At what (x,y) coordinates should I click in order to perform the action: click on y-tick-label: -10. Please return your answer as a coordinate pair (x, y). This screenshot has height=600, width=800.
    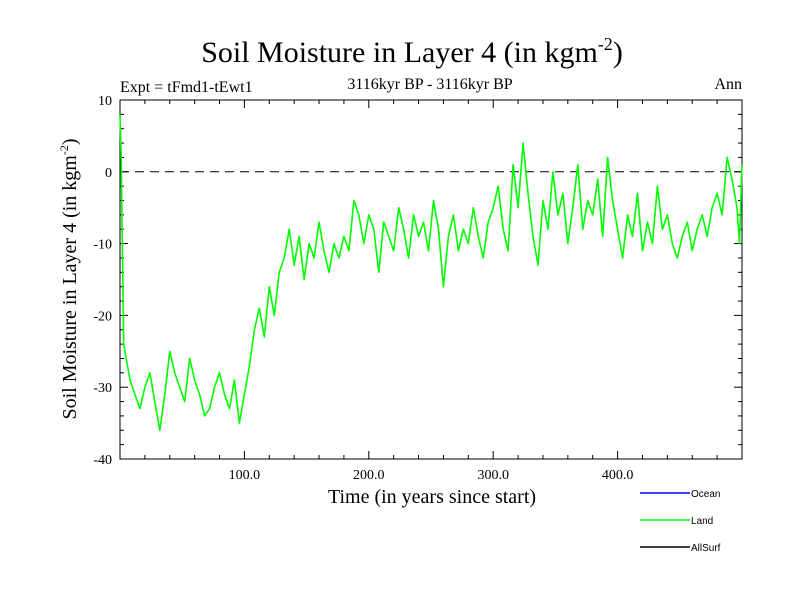
    Looking at the image, I should click on (102, 245).